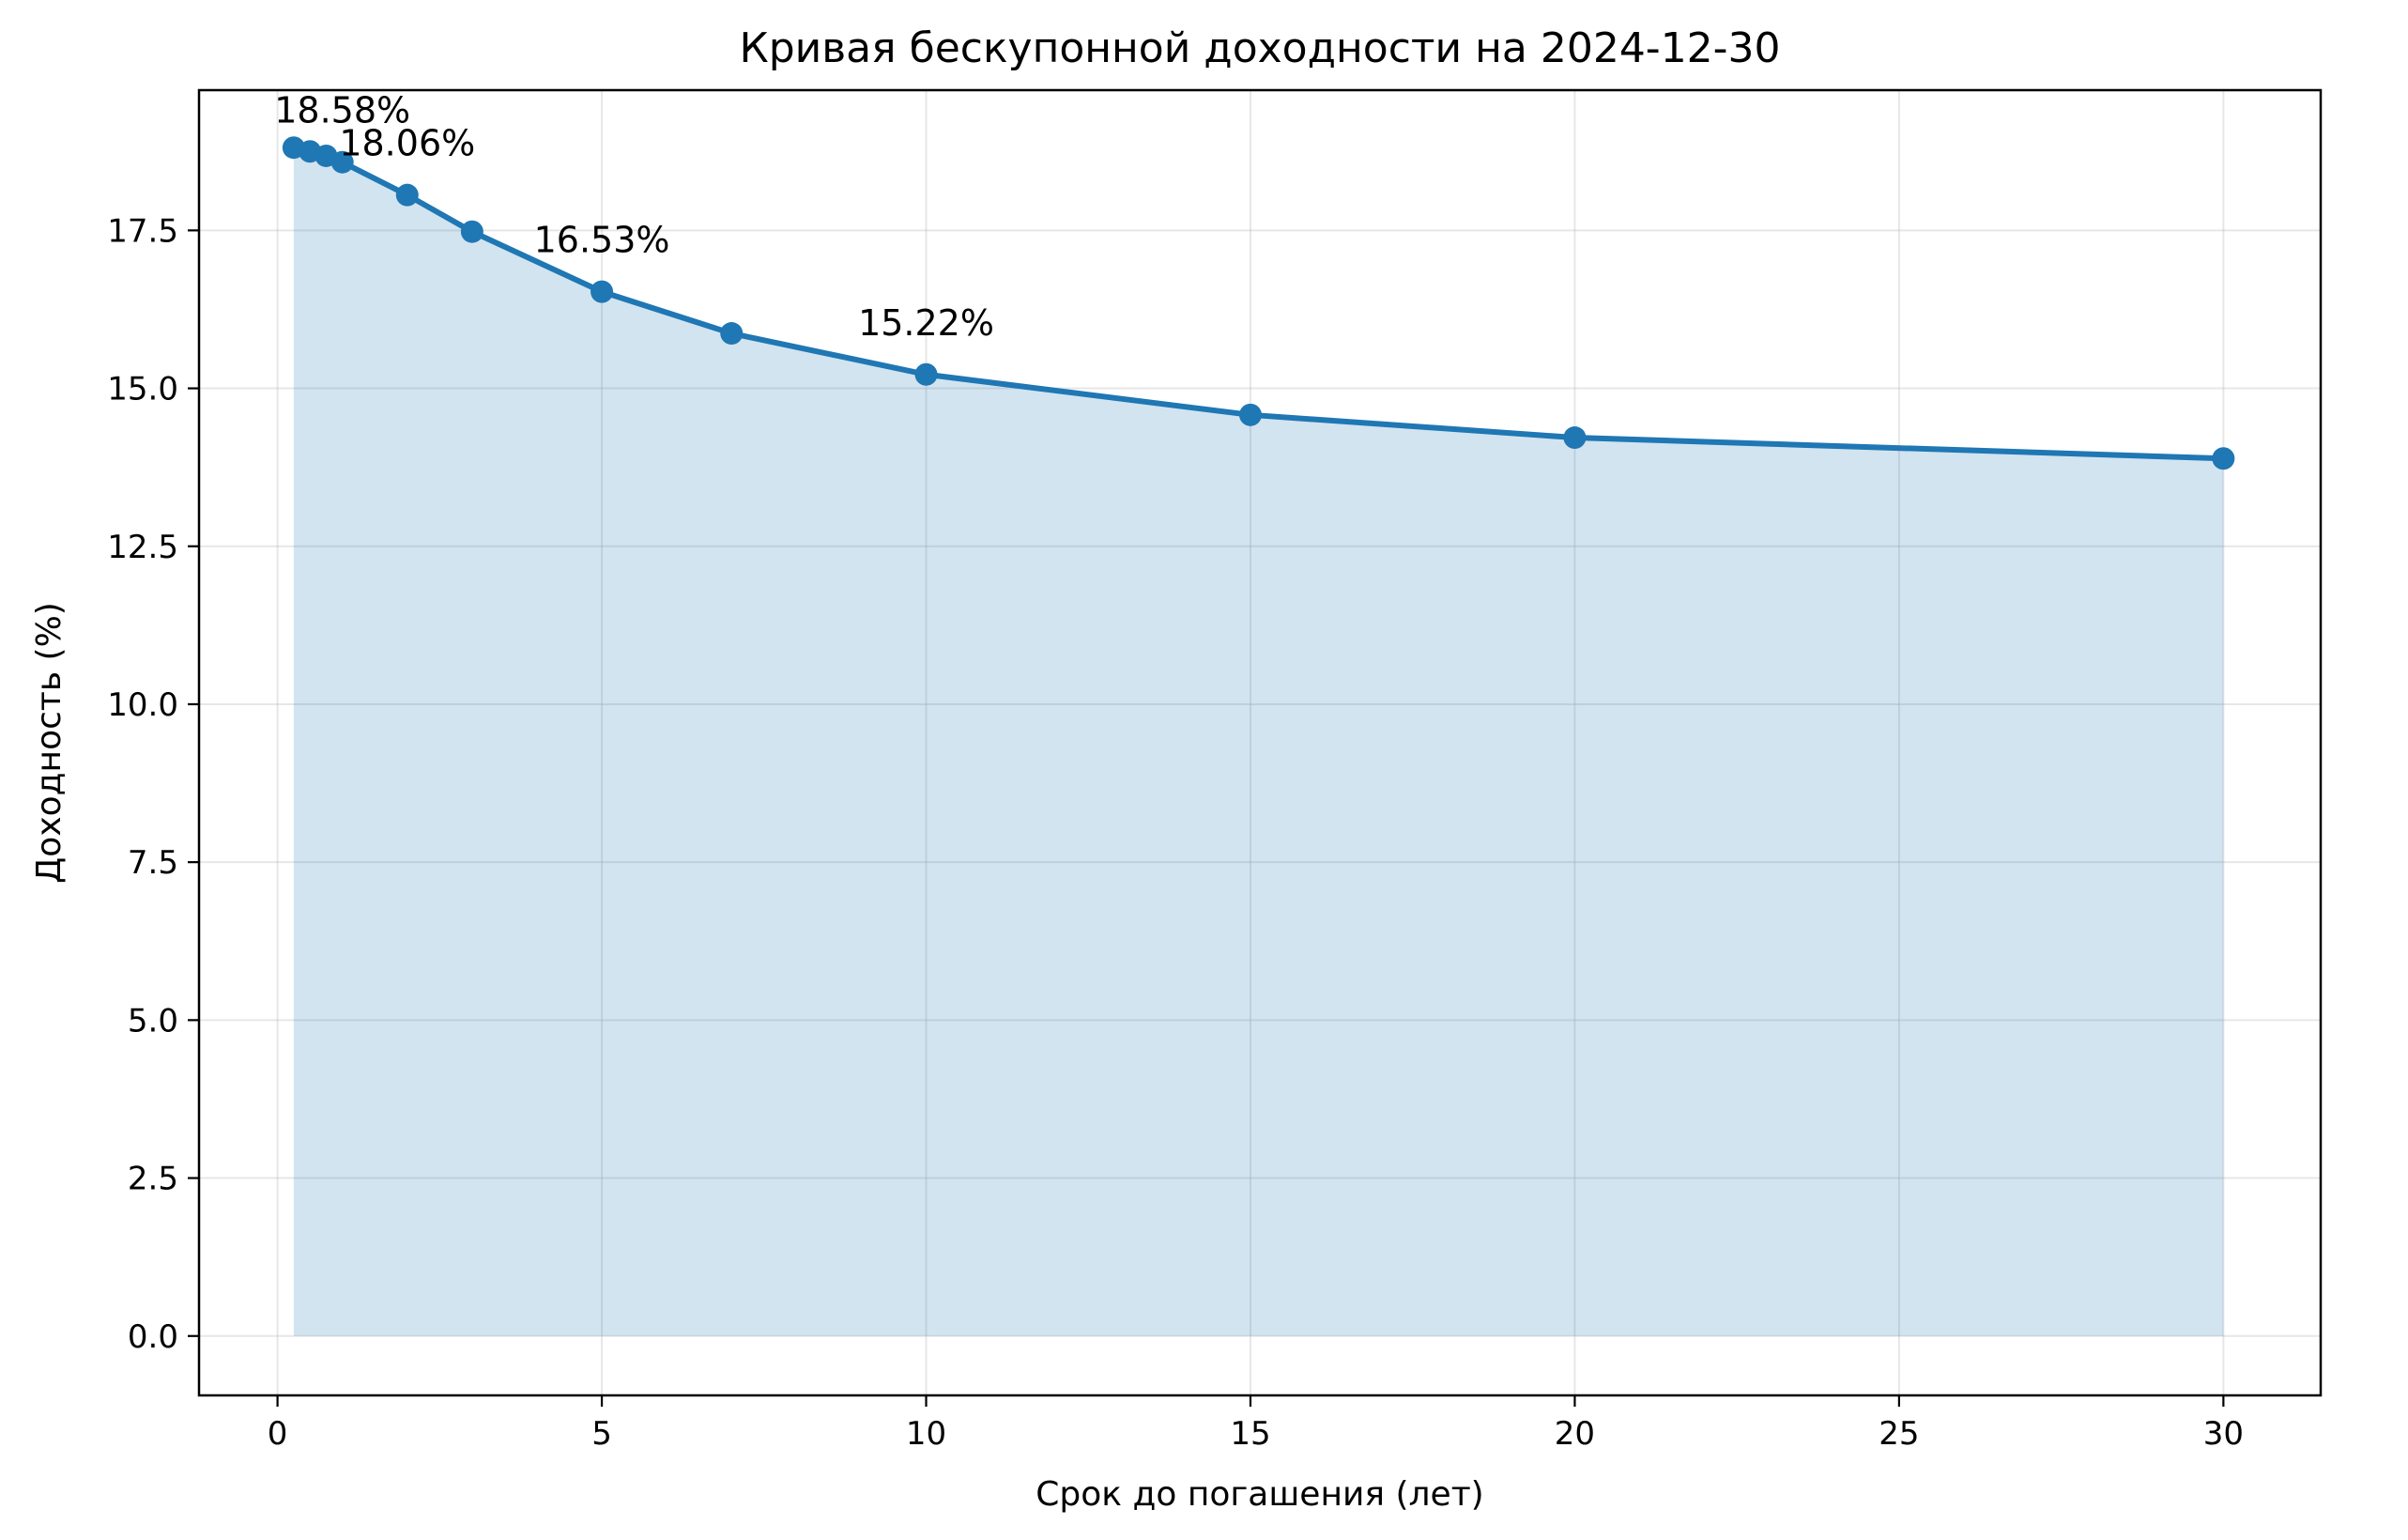  What do you see at coordinates (1899, 1434) in the screenshot?
I see `x-tick-label: 25` at bounding box center [1899, 1434].